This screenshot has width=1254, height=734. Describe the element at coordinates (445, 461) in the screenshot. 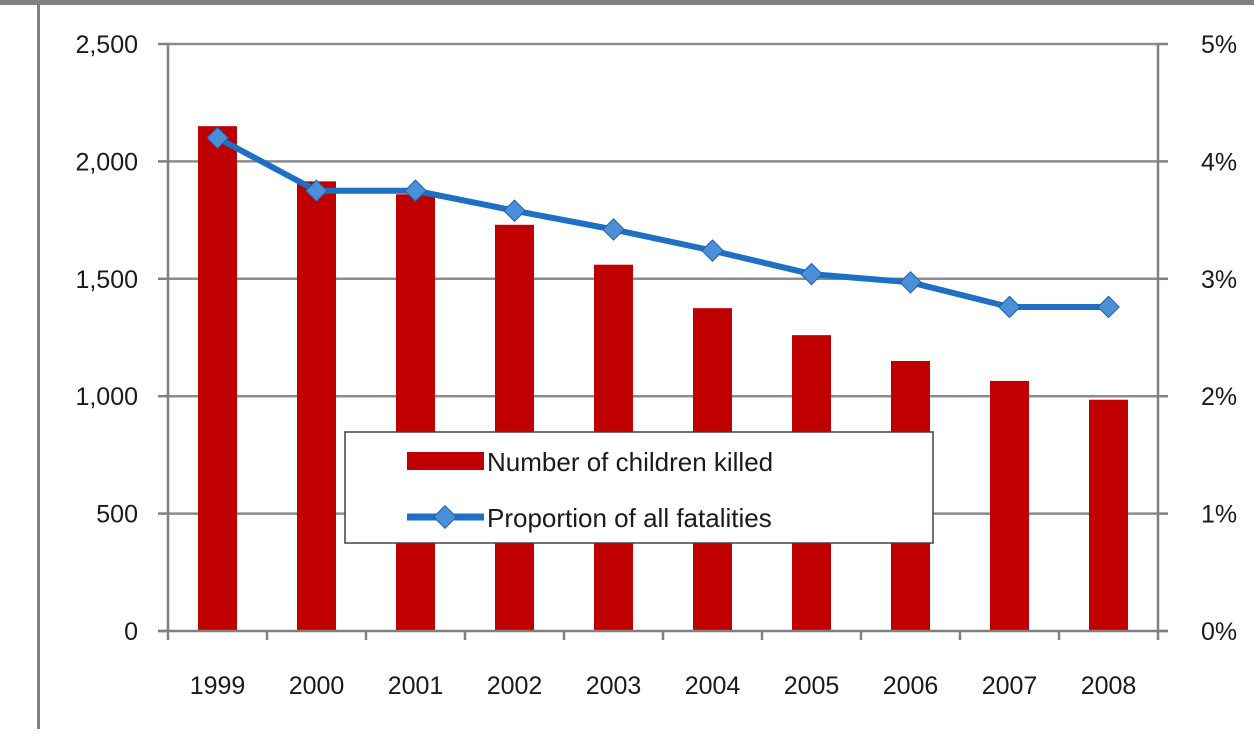

I see `legend-bar-swatch` at that location.